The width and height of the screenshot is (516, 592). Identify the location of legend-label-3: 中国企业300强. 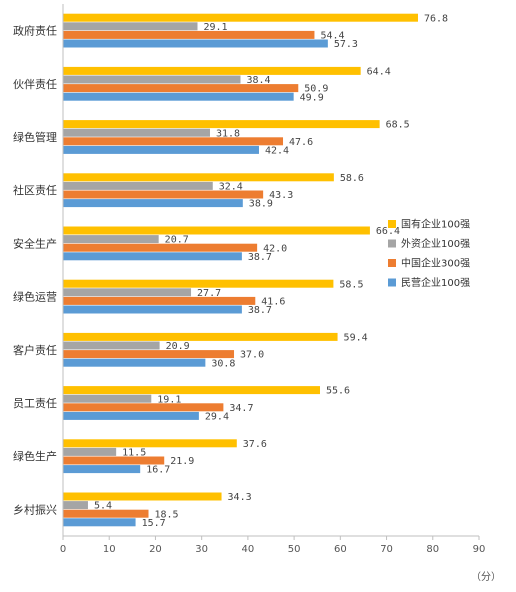
(435, 263).